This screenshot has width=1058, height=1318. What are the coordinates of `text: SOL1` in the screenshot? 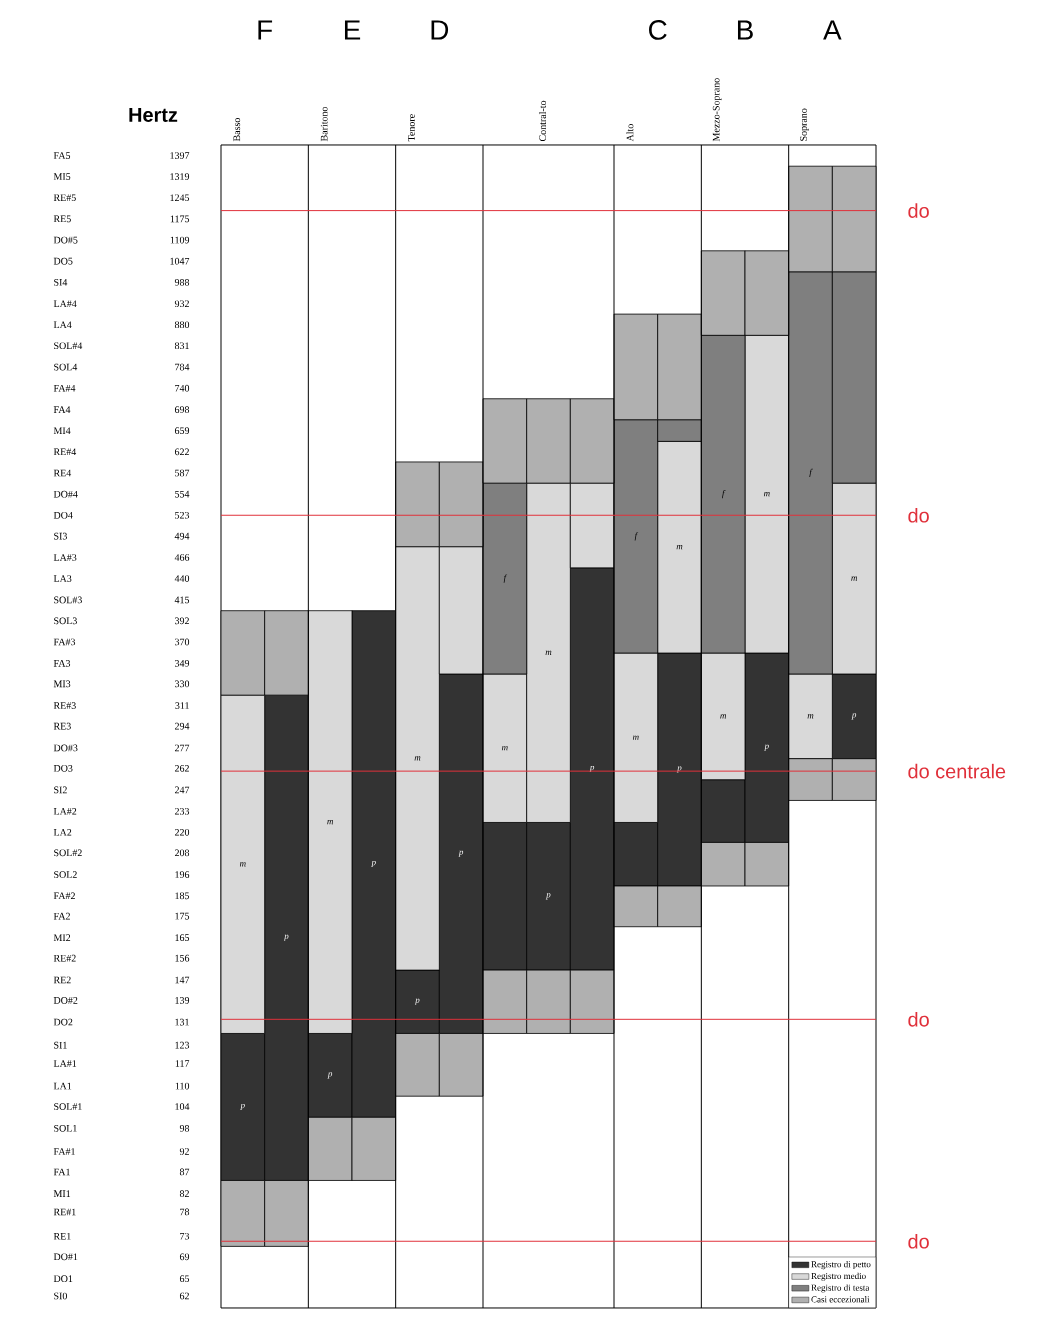 It's located at (65, 1128).